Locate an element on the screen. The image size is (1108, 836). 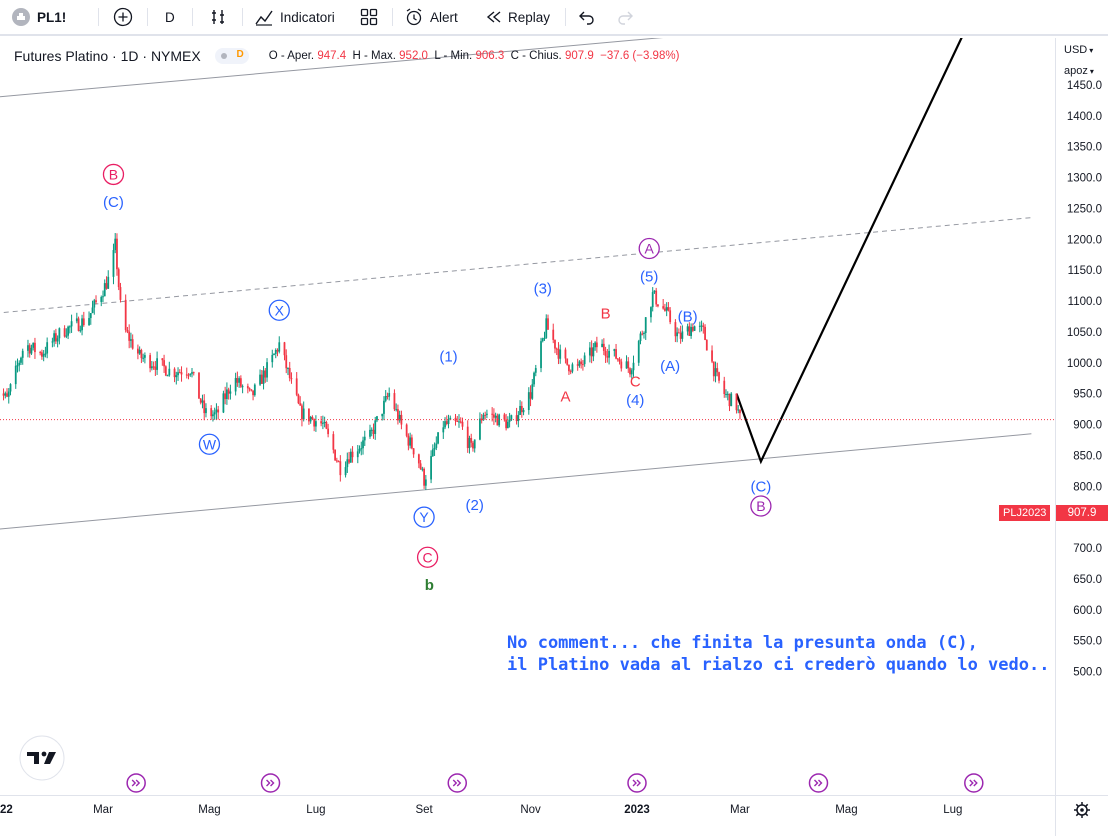
wave-label: b is located at coordinates (429, 585).